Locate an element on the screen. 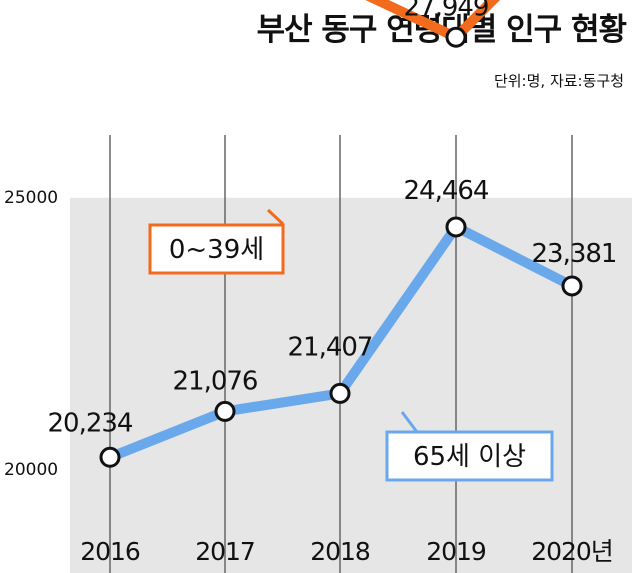 The height and width of the screenshot is (573, 640). data-label: 21,076 is located at coordinates (215, 381).